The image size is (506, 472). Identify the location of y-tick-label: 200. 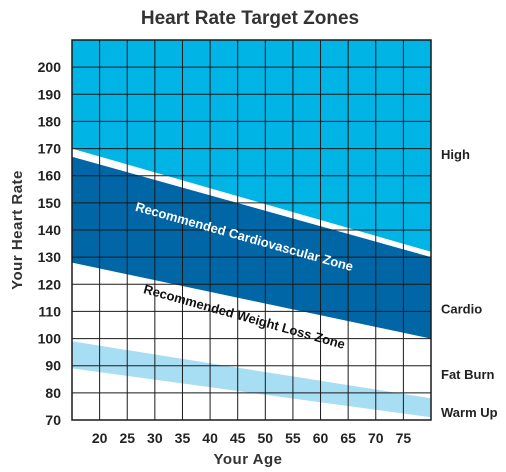
(50, 67).